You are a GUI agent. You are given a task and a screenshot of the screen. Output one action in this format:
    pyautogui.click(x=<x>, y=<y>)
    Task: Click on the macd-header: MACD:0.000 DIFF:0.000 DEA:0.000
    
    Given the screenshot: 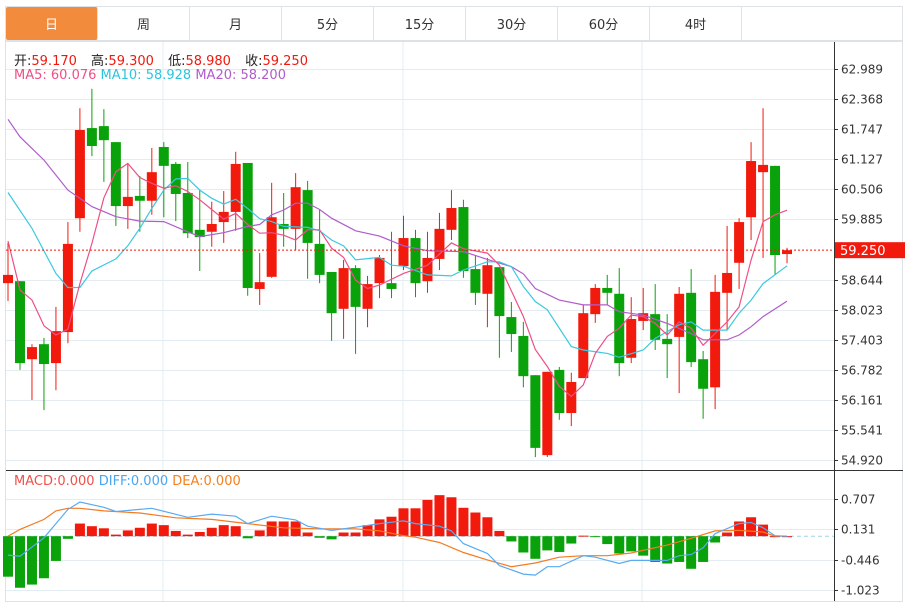 What is the action you would take?
    pyautogui.click(x=127, y=481)
    